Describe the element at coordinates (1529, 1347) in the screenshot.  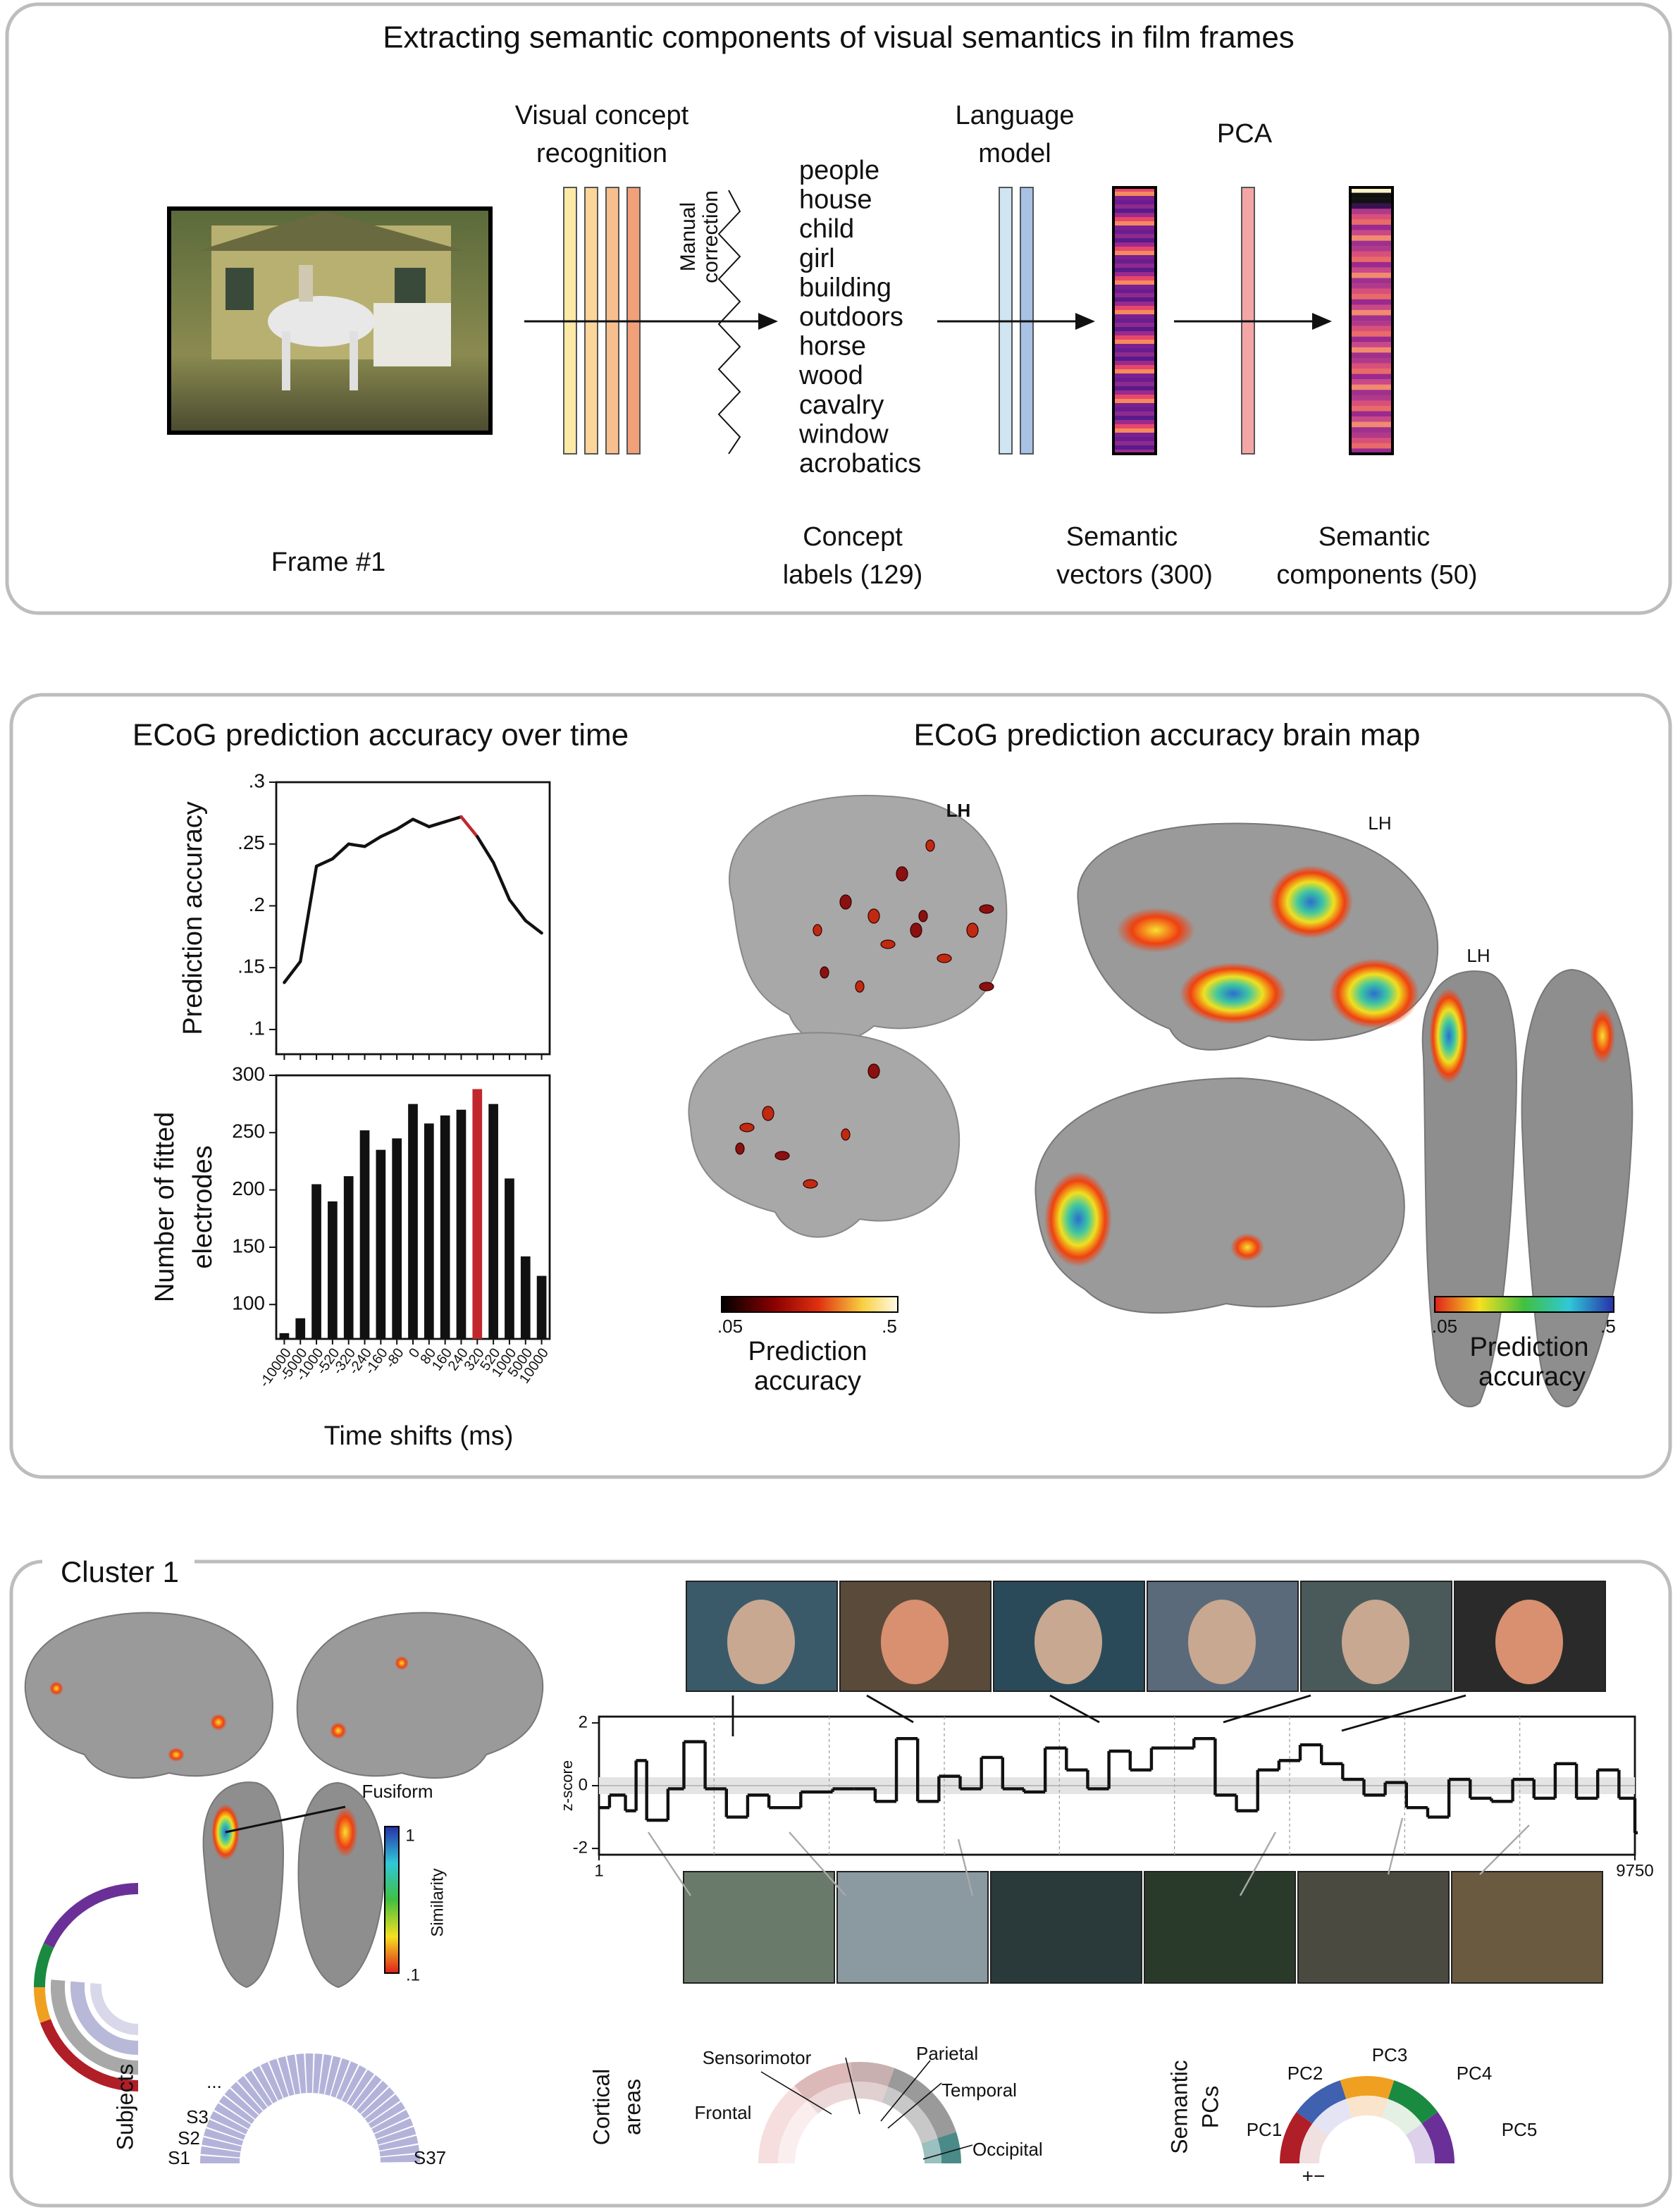
I see `colorbar-title: Prediction` at that location.